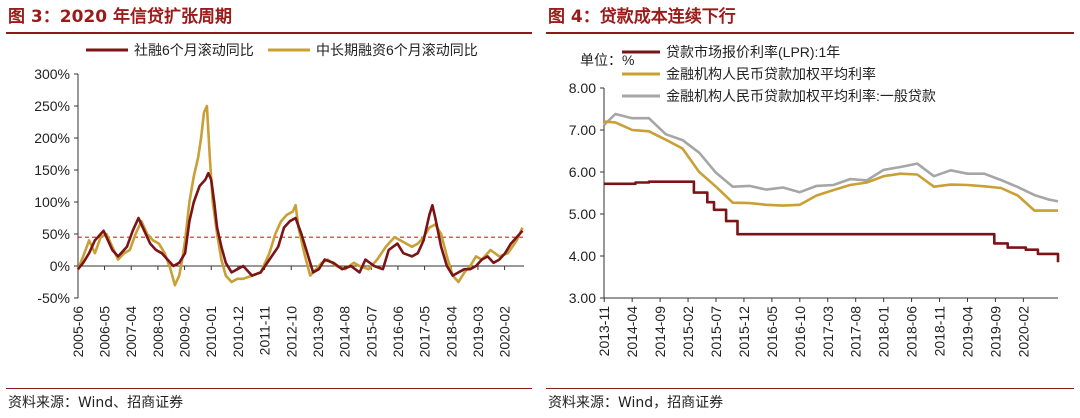  What do you see at coordinates (78, 332) in the screenshot?
I see `left-x-tick-label: 2005-06` at bounding box center [78, 332].